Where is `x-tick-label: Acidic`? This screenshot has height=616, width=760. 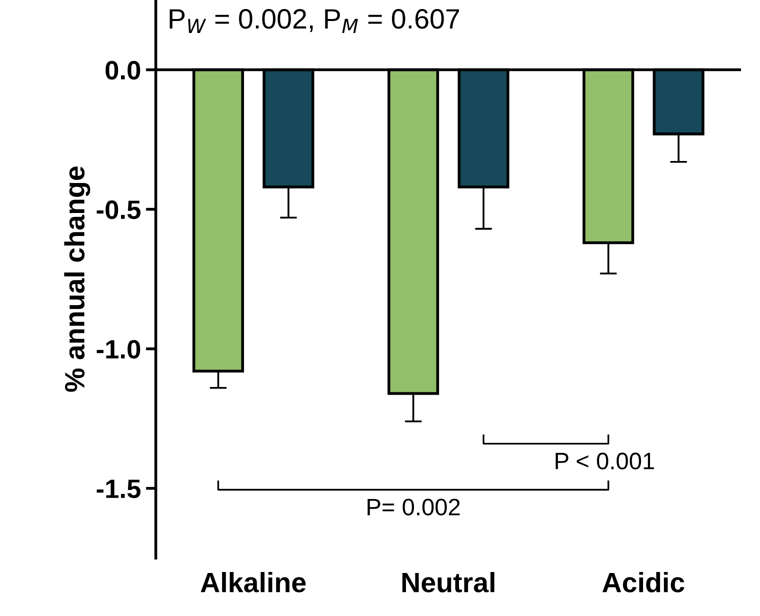 x-tick-label: Acidic is located at coordinates (643, 582).